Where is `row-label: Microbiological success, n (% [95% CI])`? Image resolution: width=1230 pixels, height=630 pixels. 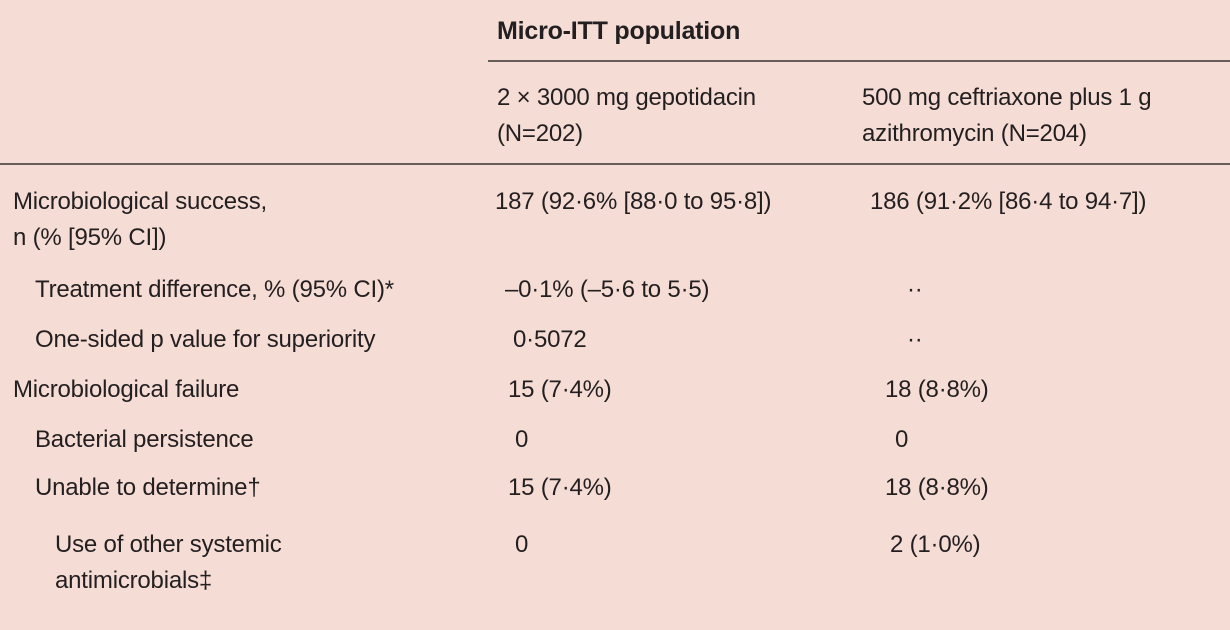
row-label: Microbiological success, n (% [95% CI]) is located at coordinates (140, 219).